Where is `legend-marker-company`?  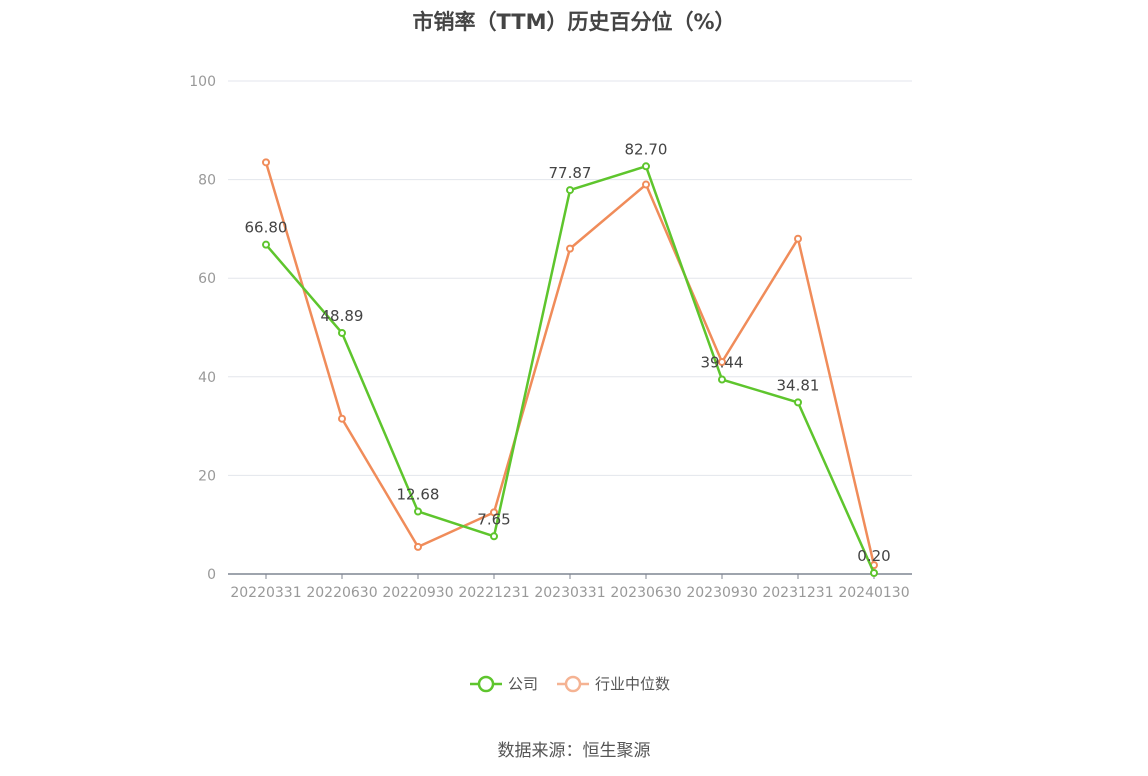
legend-marker-company is located at coordinates (486, 683).